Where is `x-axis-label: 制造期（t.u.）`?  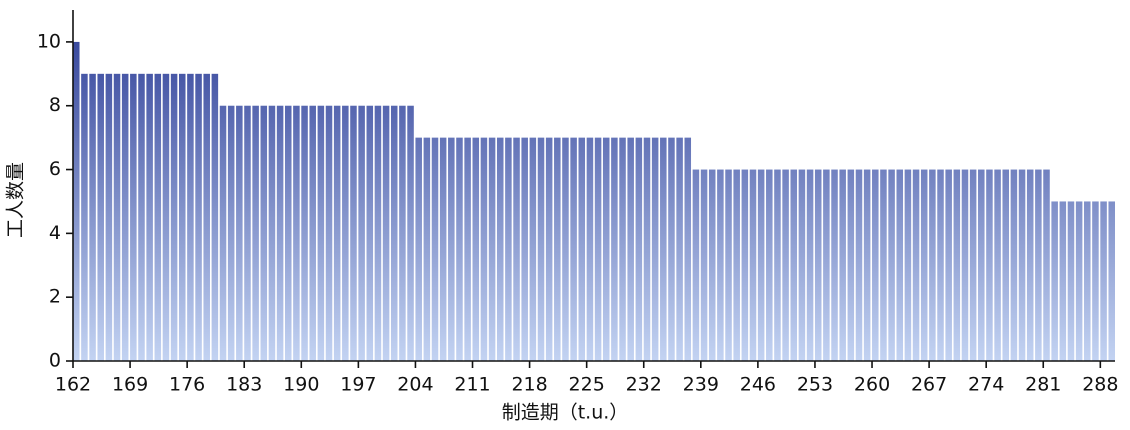
x-axis-label: 制造期（t.u.） is located at coordinates (565, 413).